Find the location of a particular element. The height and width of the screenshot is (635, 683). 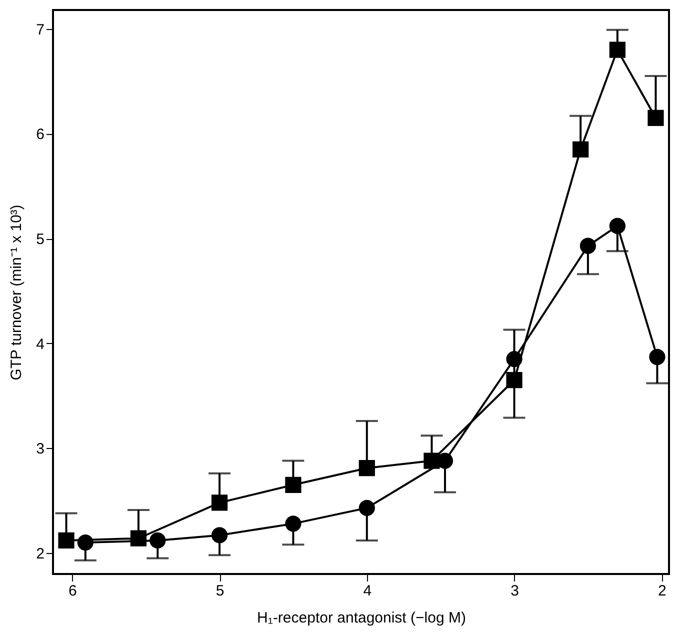

y-axis-title: GTP turnover (min⁻¹ x 10³) is located at coordinates (17, 292).